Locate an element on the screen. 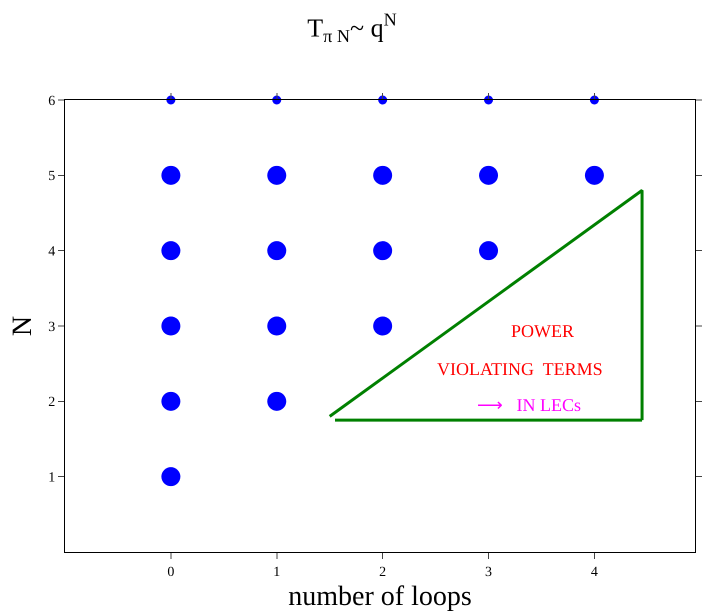 This screenshot has height=612, width=704. x-axis-title: number of loops is located at coordinates (380, 596).